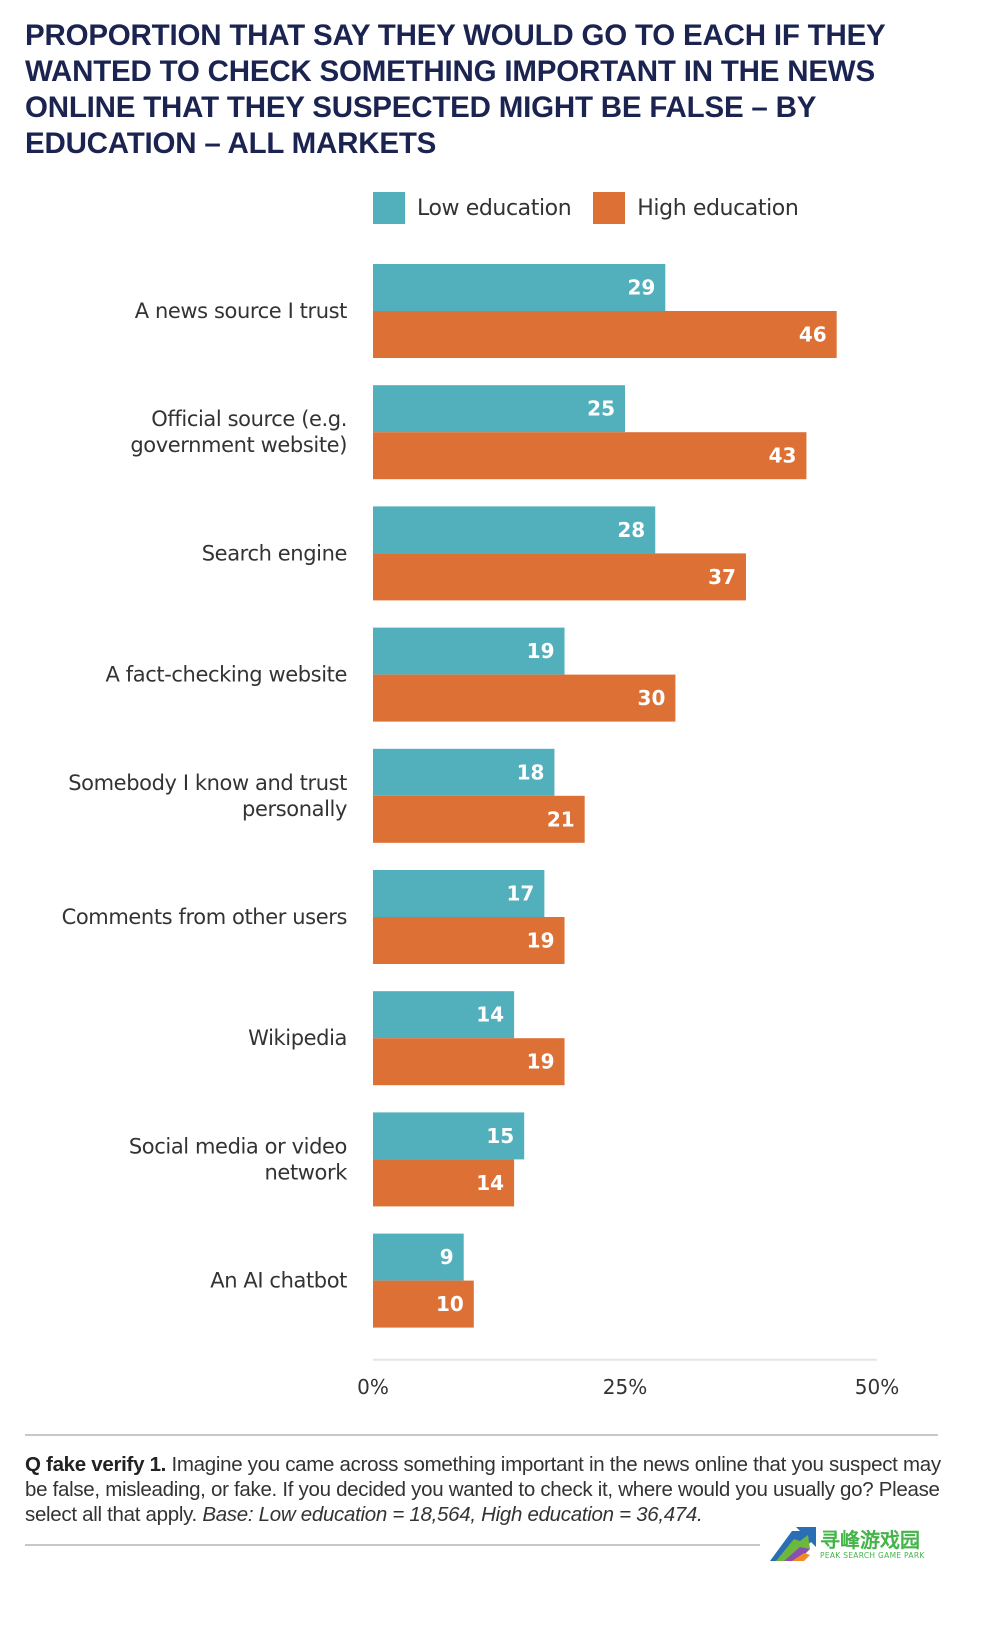 The width and height of the screenshot is (998, 1642). What do you see at coordinates (307, 1172) in the screenshot?
I see `category-label-line: network` at bounding box center [307, 1172].